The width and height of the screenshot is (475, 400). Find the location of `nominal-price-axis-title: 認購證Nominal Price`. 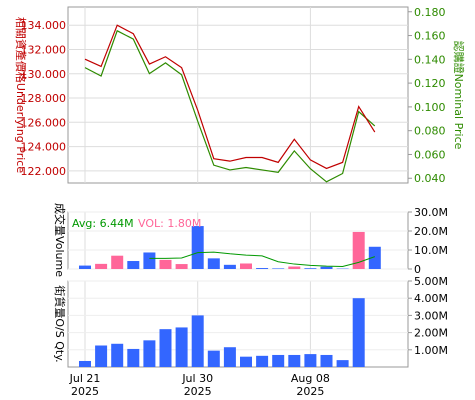

nominal-price-axis-title: 認購證Nominal Price is located at coordinates (459, 95).